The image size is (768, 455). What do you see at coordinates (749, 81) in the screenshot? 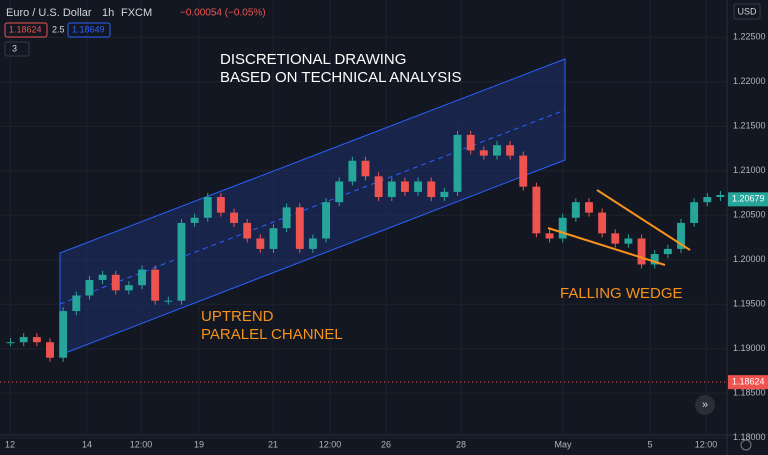
I see `y-tick-label: 1.22000` at bounding box center [749, 81].